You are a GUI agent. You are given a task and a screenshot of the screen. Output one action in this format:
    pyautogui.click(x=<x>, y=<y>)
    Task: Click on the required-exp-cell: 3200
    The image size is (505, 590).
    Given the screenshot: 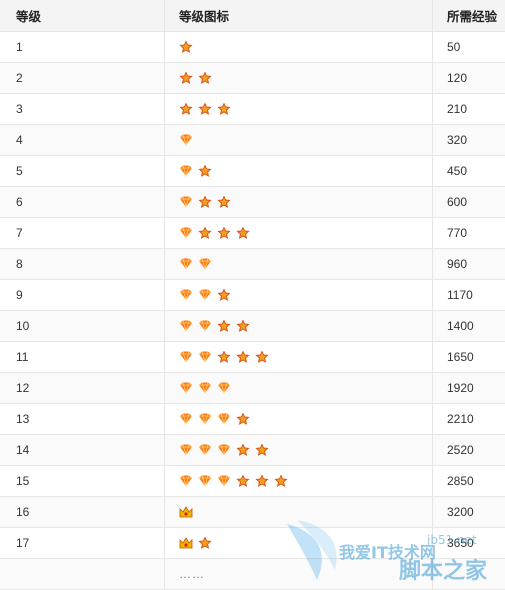 What is the action you would take?
    pyautogui.click(x=460, y=512)
    